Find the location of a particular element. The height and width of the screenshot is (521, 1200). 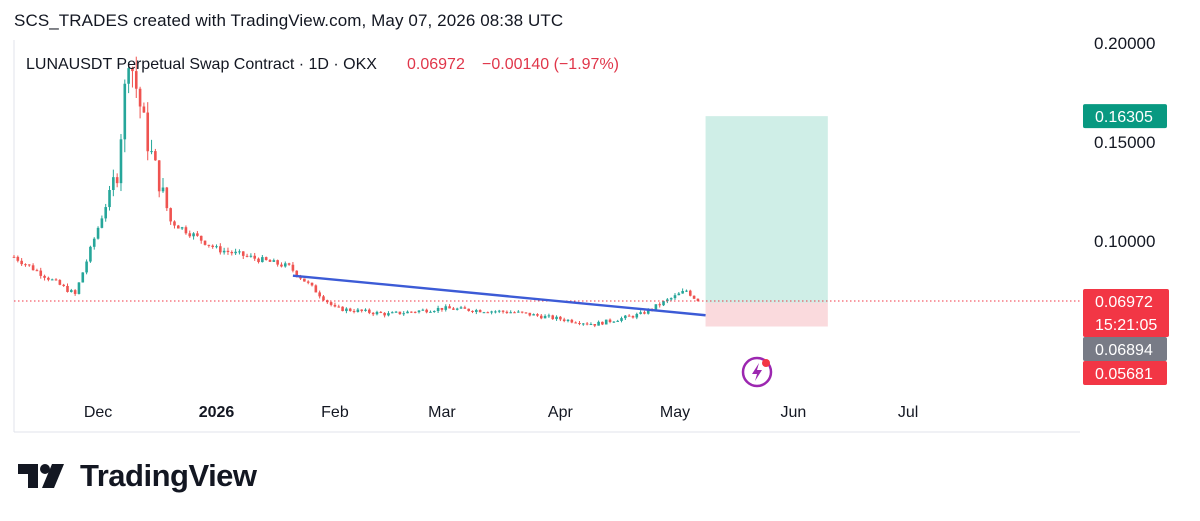

legend-change: −0.00140 (−1.97%) is located at coordinates (550, 64).